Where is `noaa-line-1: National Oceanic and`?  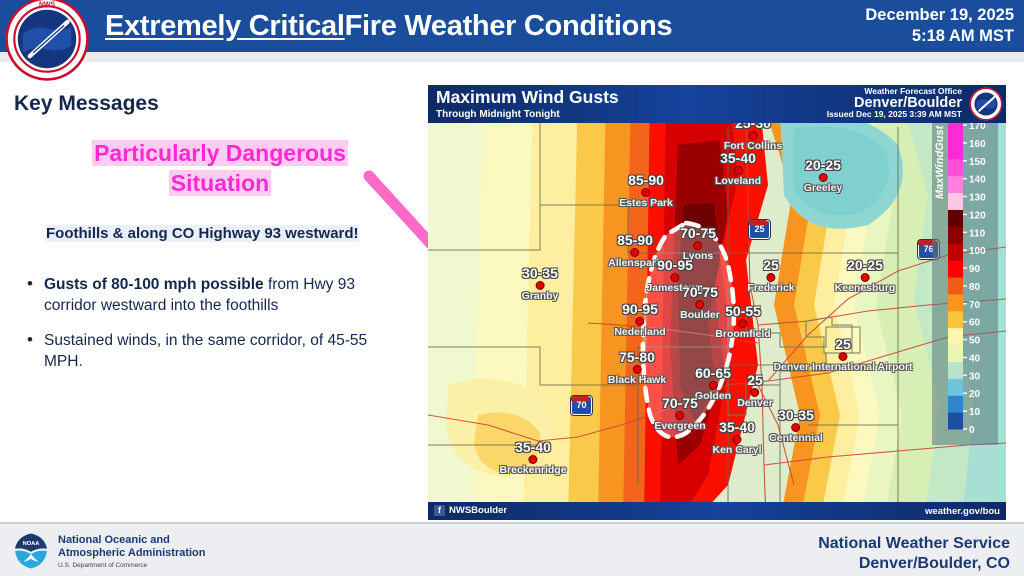 noaa-line-1: National Oceanic and is located at coordinates (114, 540).